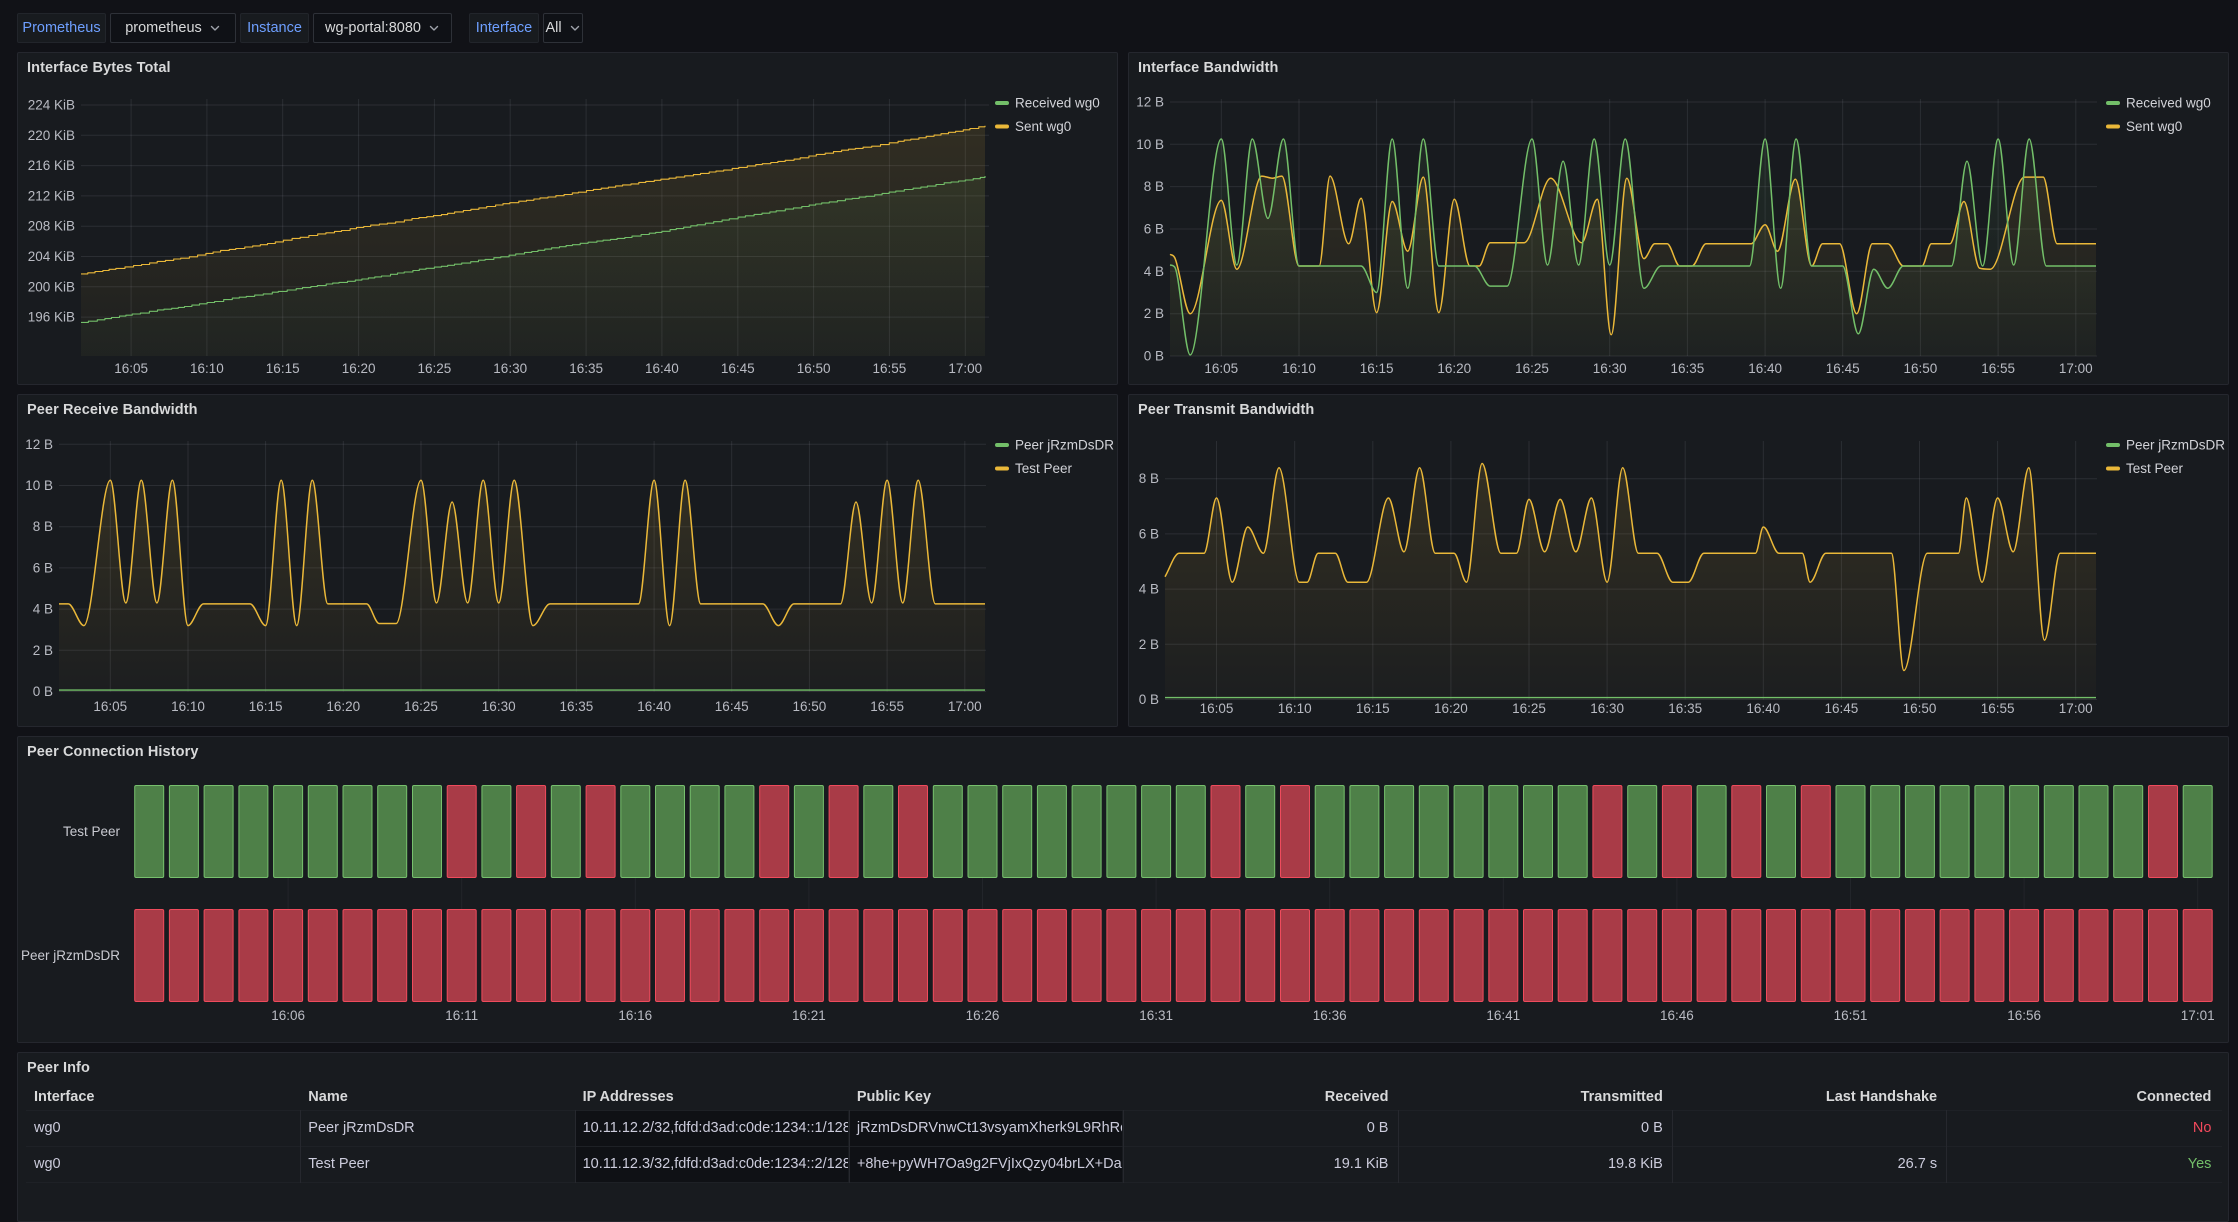 The image size is (2238, 1222). Describe the element at coordinates (1156, 1015) in the screenshot. I see `svg-text: 16:31` at that location.